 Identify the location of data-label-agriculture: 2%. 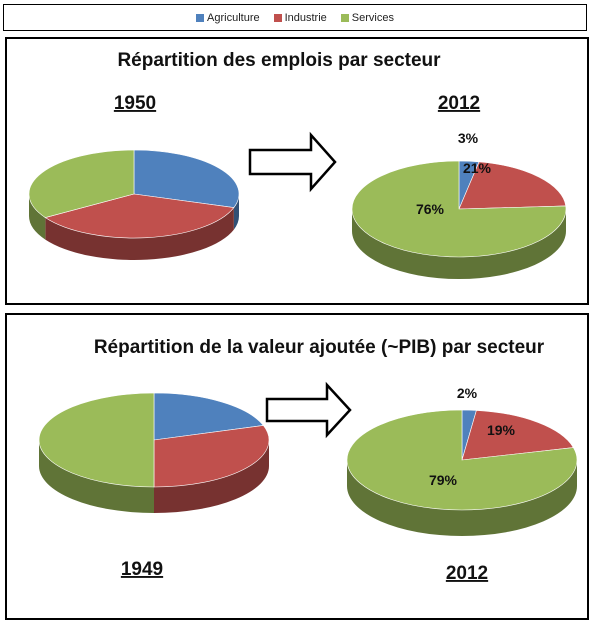
(467, 393).